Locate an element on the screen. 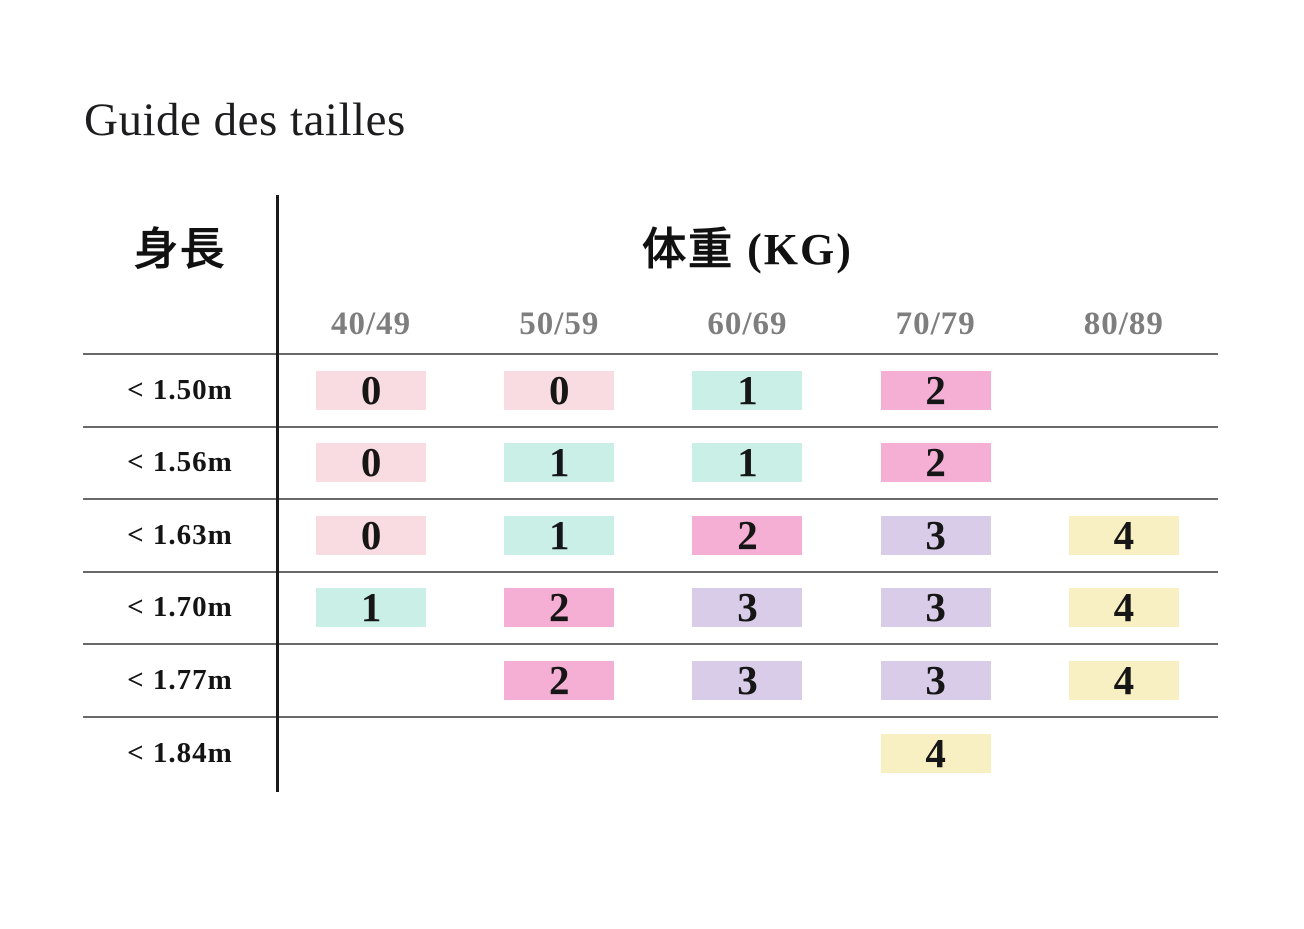 The image size is (1304, 929). page-title: Guide des tailles is located at coordinates (245, 120).